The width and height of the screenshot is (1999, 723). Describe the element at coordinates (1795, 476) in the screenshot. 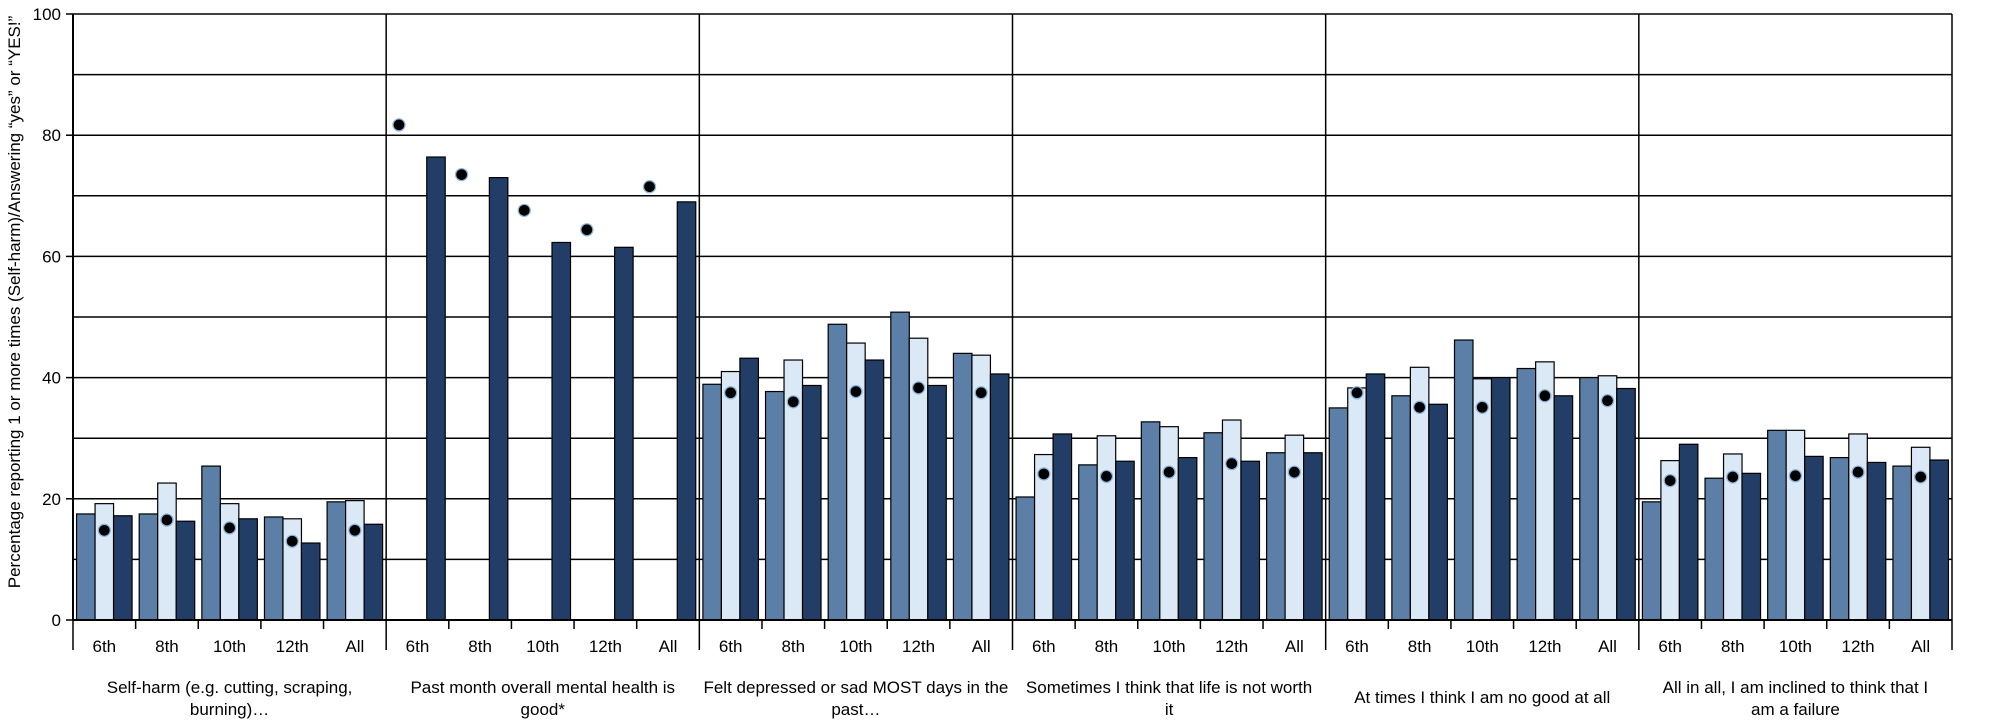

I see `marker-g6-10th` at that location.